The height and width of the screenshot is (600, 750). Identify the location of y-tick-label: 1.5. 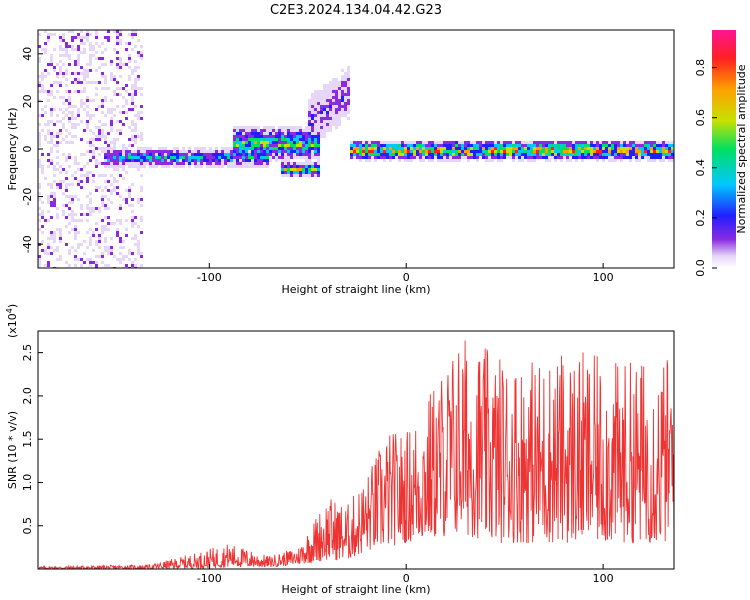
(27, 439).